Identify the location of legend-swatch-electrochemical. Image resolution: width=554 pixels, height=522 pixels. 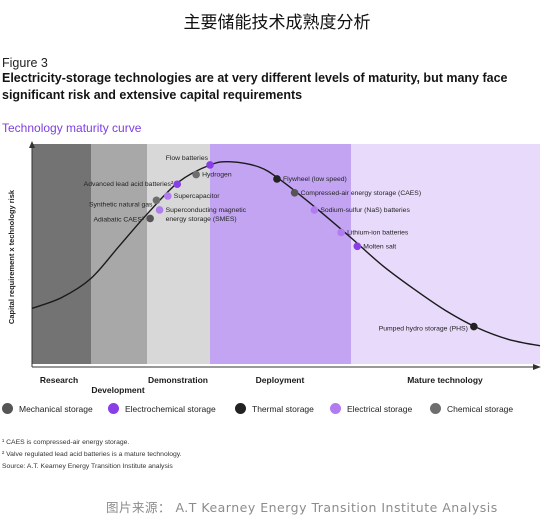
(113, 408).